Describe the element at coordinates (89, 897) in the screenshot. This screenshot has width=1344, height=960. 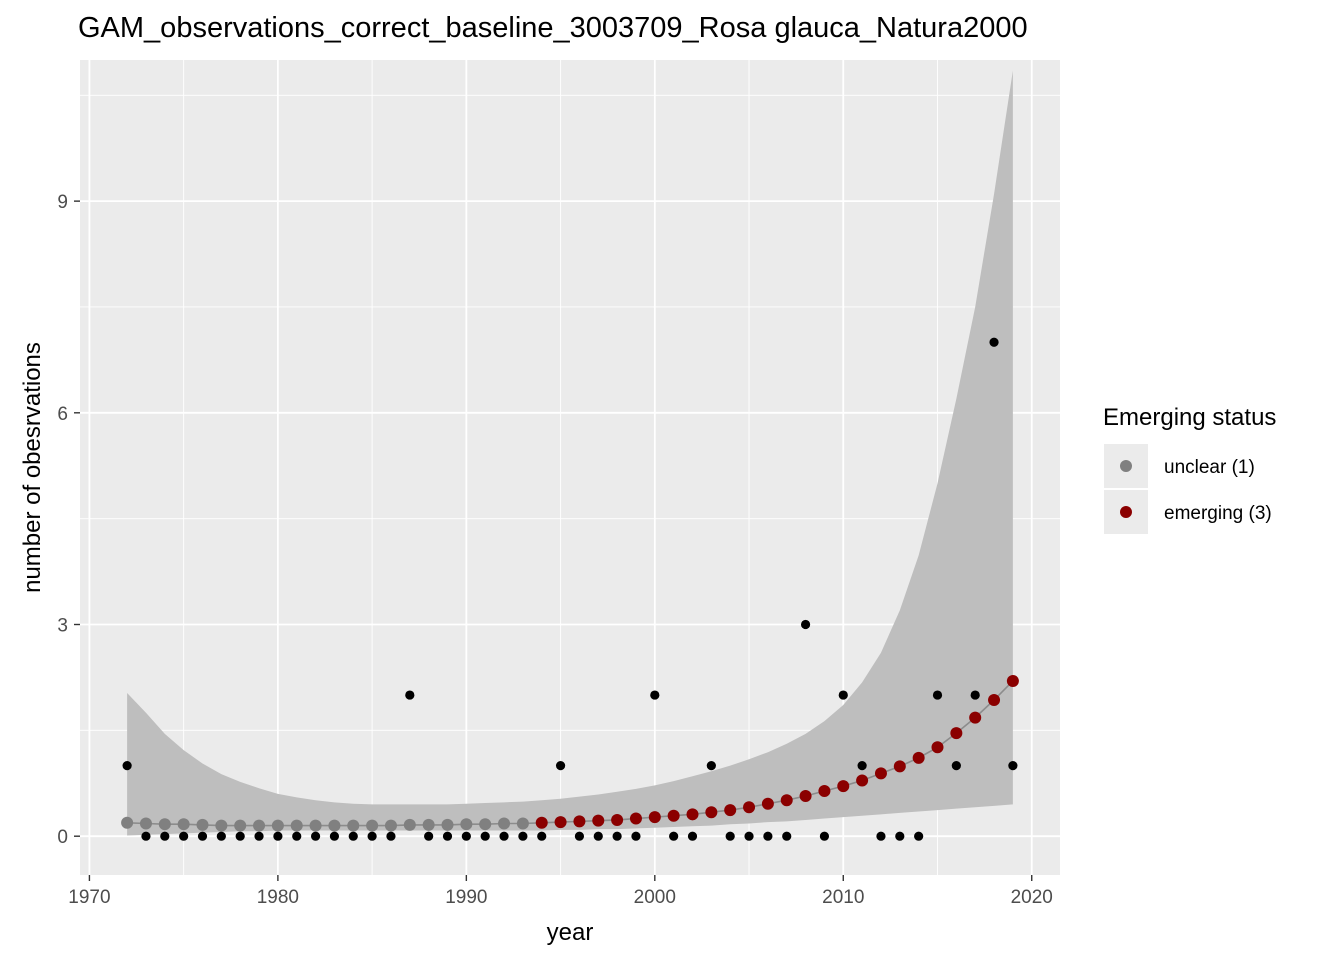
I see `x-tick-label: 1970` at that location.